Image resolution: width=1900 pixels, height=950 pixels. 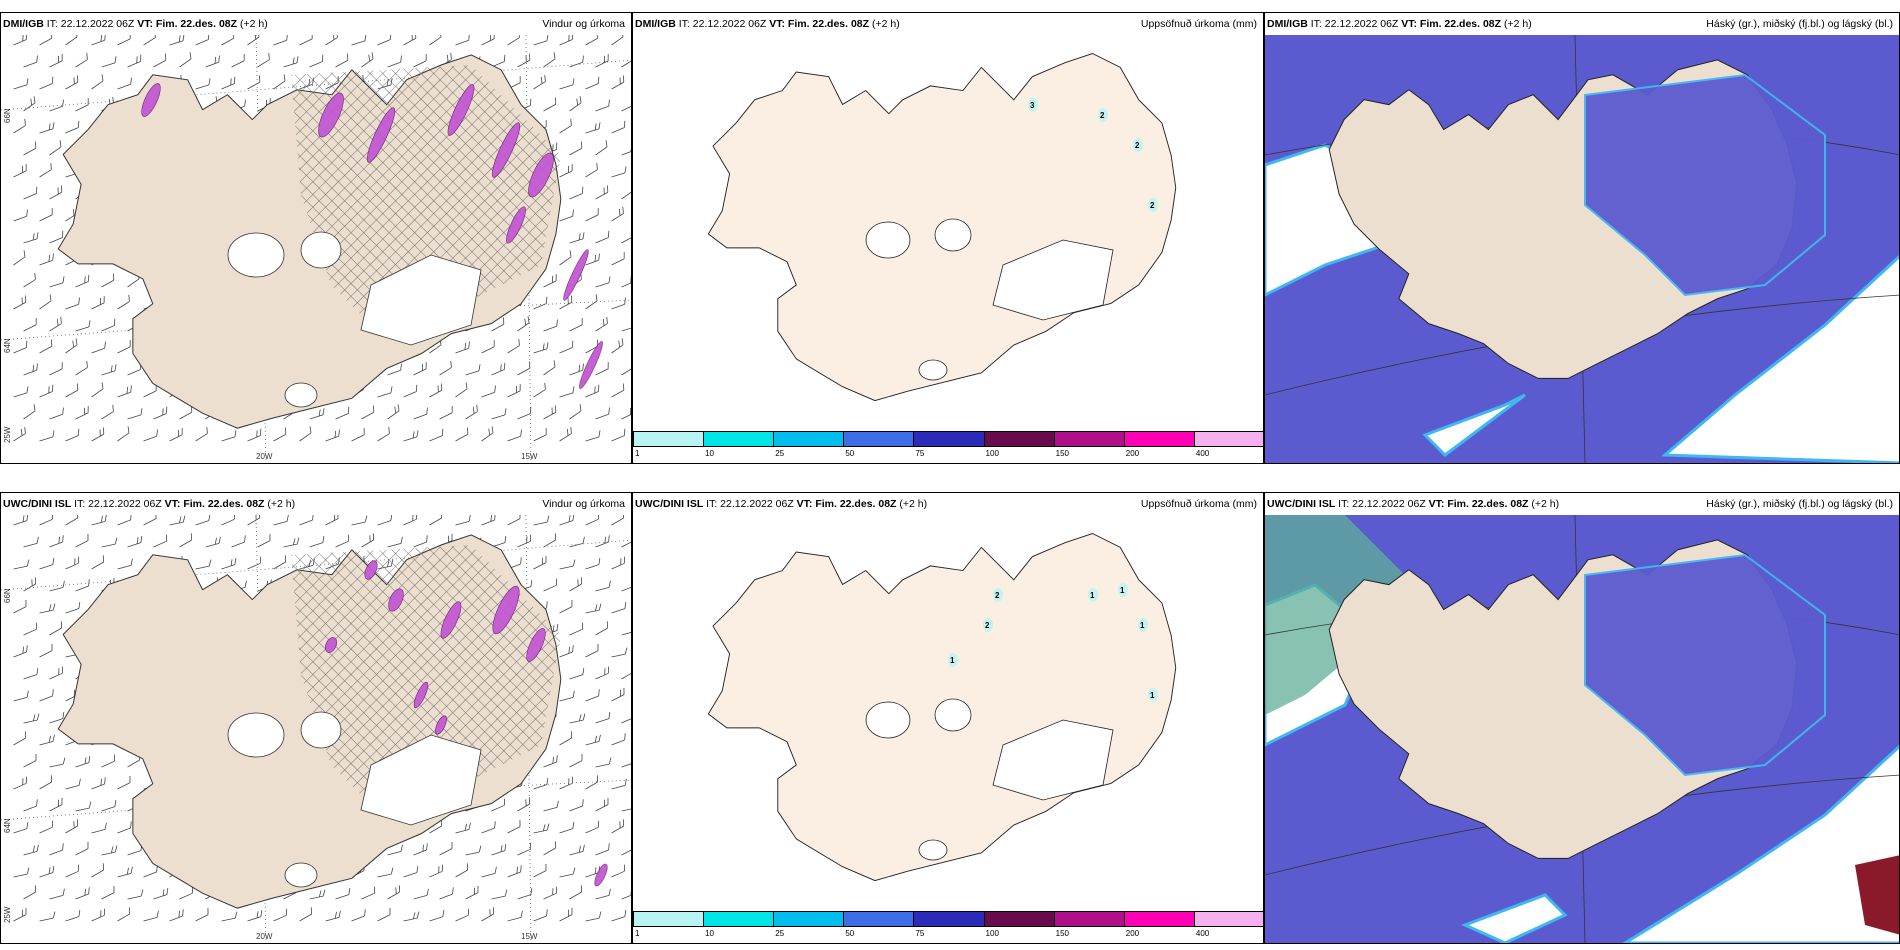 What do you see at coordinates (7, 345) in the screenshot?
I see `lat-label-64n: 64N` at bounding box center [7, 345].